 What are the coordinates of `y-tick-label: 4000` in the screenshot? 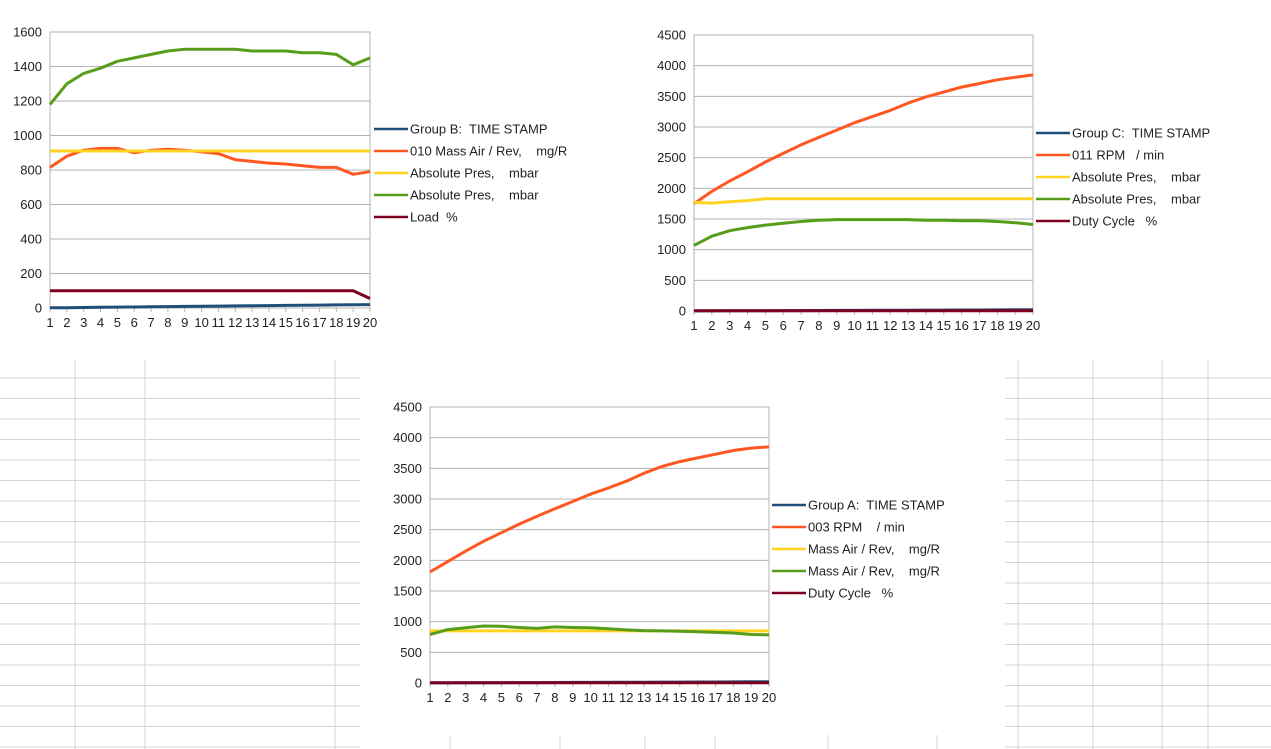 It's located at (407, 437).